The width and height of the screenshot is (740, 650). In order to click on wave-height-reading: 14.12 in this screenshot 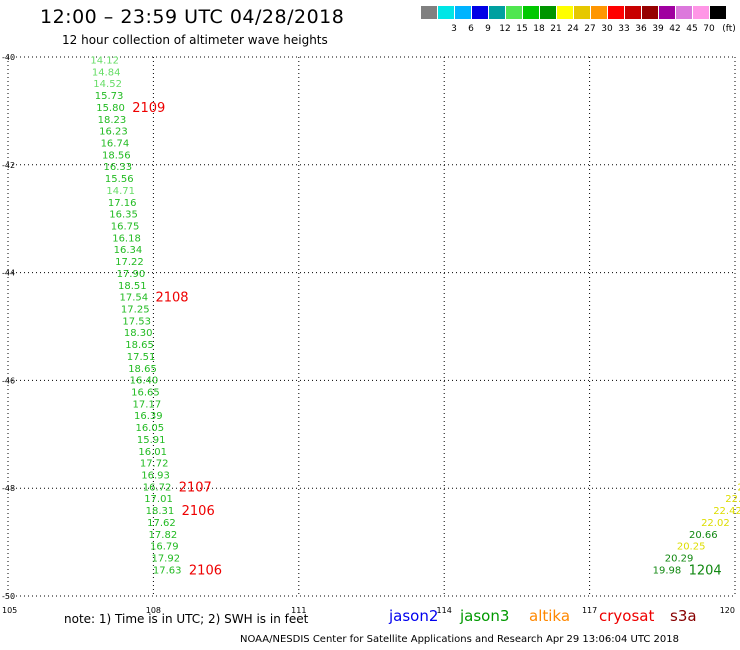, I will do `click(104, 60)`.